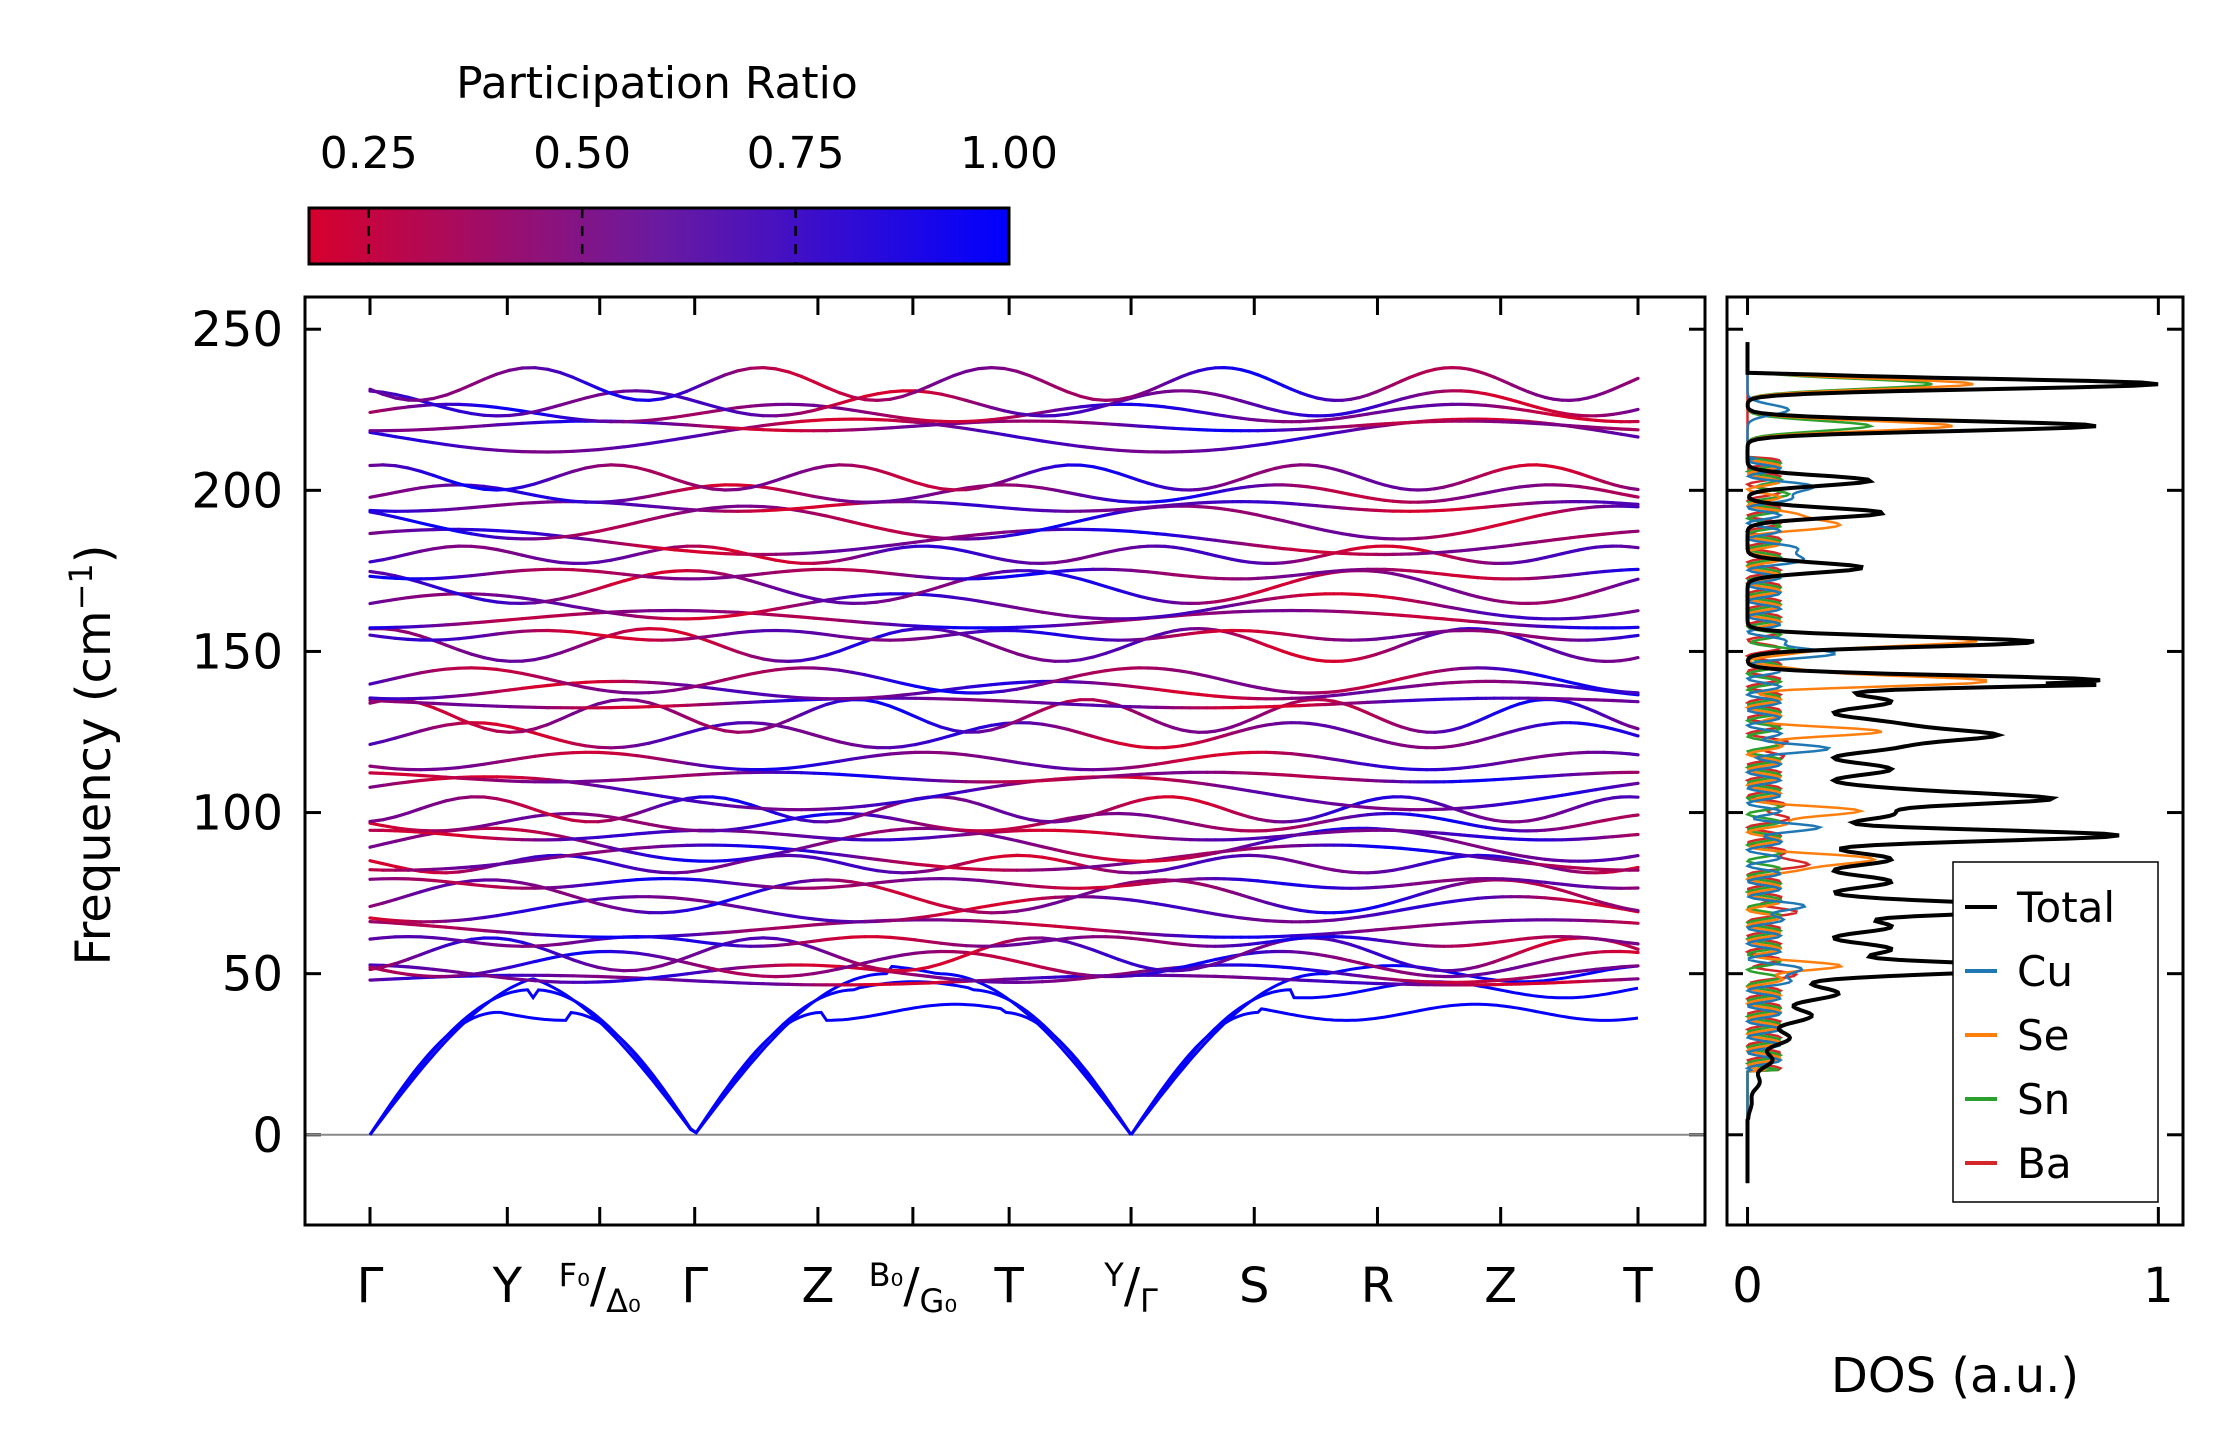 Image resolution: width=2222 pixels, height=1455 pixels. What do you see at coordinates (2158, 1286) in the screenshot?
I see `dos-x-tick-label: 1` at bounding box center [2158, 1286].